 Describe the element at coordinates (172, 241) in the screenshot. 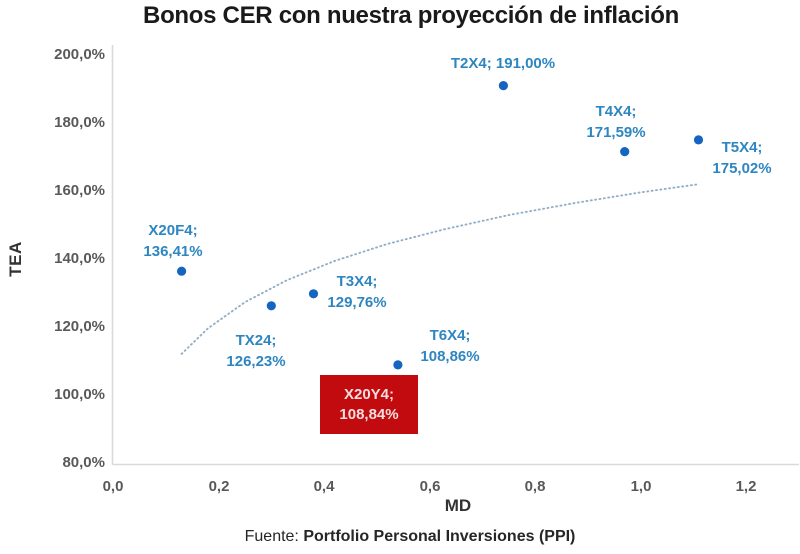

I see `point-label-X20F4: X20F4; 136,41%` at that location.